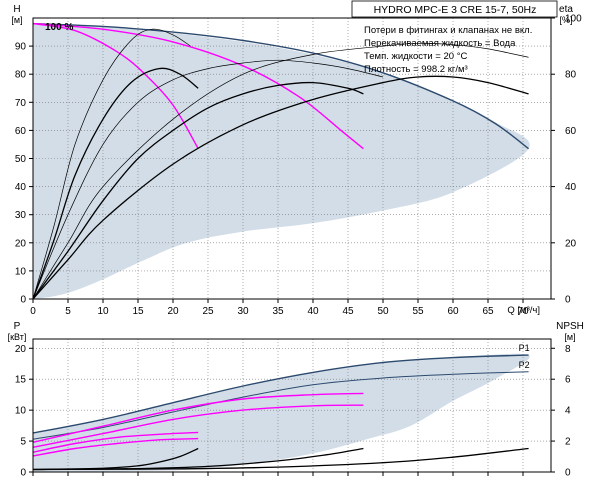 The image size is (592, 485). I want to click on x-tick-label: 45, so click(348, 311).